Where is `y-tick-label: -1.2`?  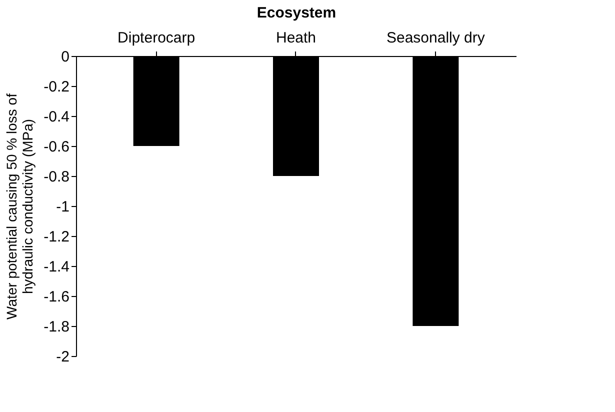 y-tick-label: -1.2 is located at coordinates (57, 237).